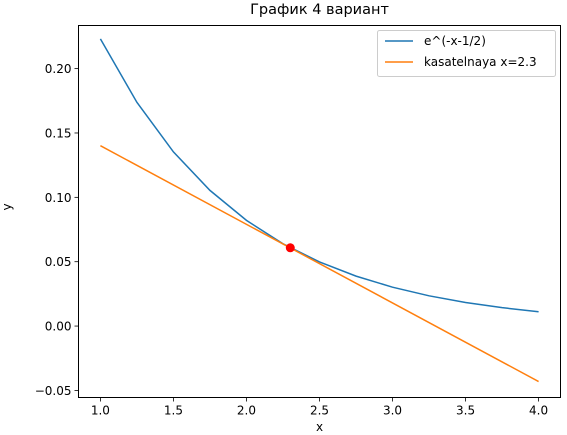 This screenshot has height=435, width=567. I want to click on legend-label-series-1: e^(-x-1/2), so click(455, 41).